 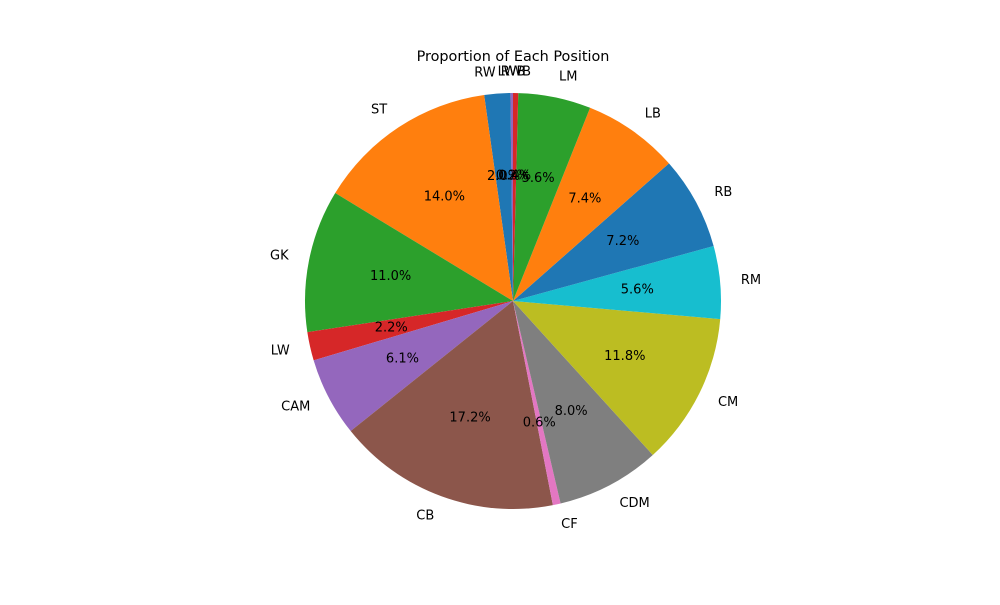 What do you see at coordinates (410, 331) in the screenshot?
I see `pie-slice-lw` at bounding box center [410, 331].